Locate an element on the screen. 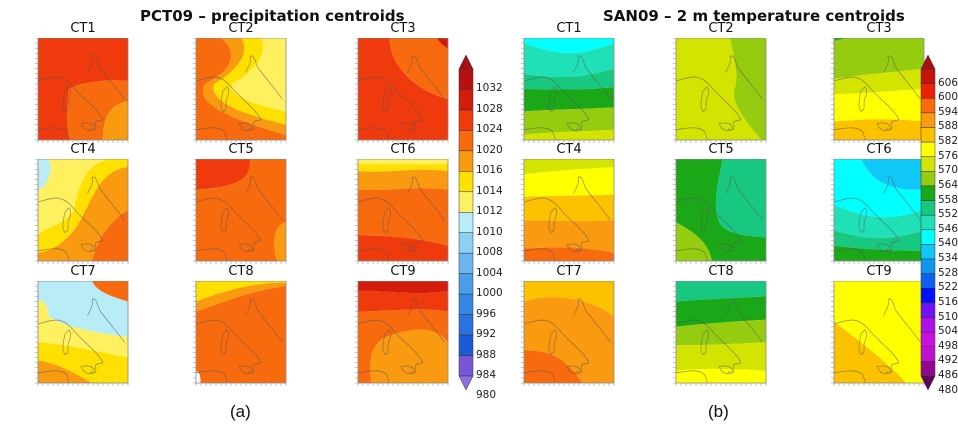  colorbar-tick-label: 510 is located at coordinates (948, 316).